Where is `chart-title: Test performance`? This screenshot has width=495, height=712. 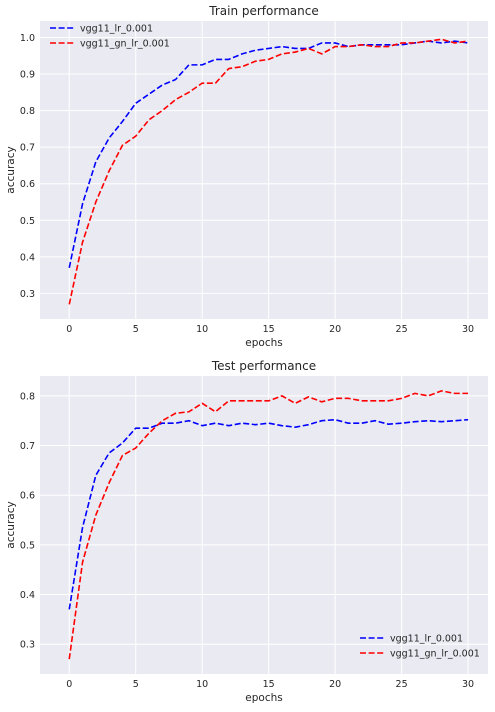
chart-title: Test performance is located at coordinates (263, 366).